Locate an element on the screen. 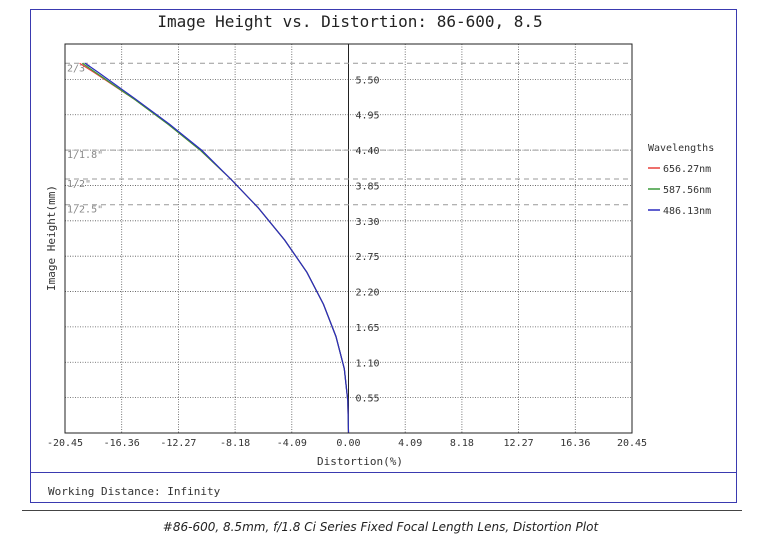  sensor-size-label: 1/1.8" is located at coordinates (85, 155).